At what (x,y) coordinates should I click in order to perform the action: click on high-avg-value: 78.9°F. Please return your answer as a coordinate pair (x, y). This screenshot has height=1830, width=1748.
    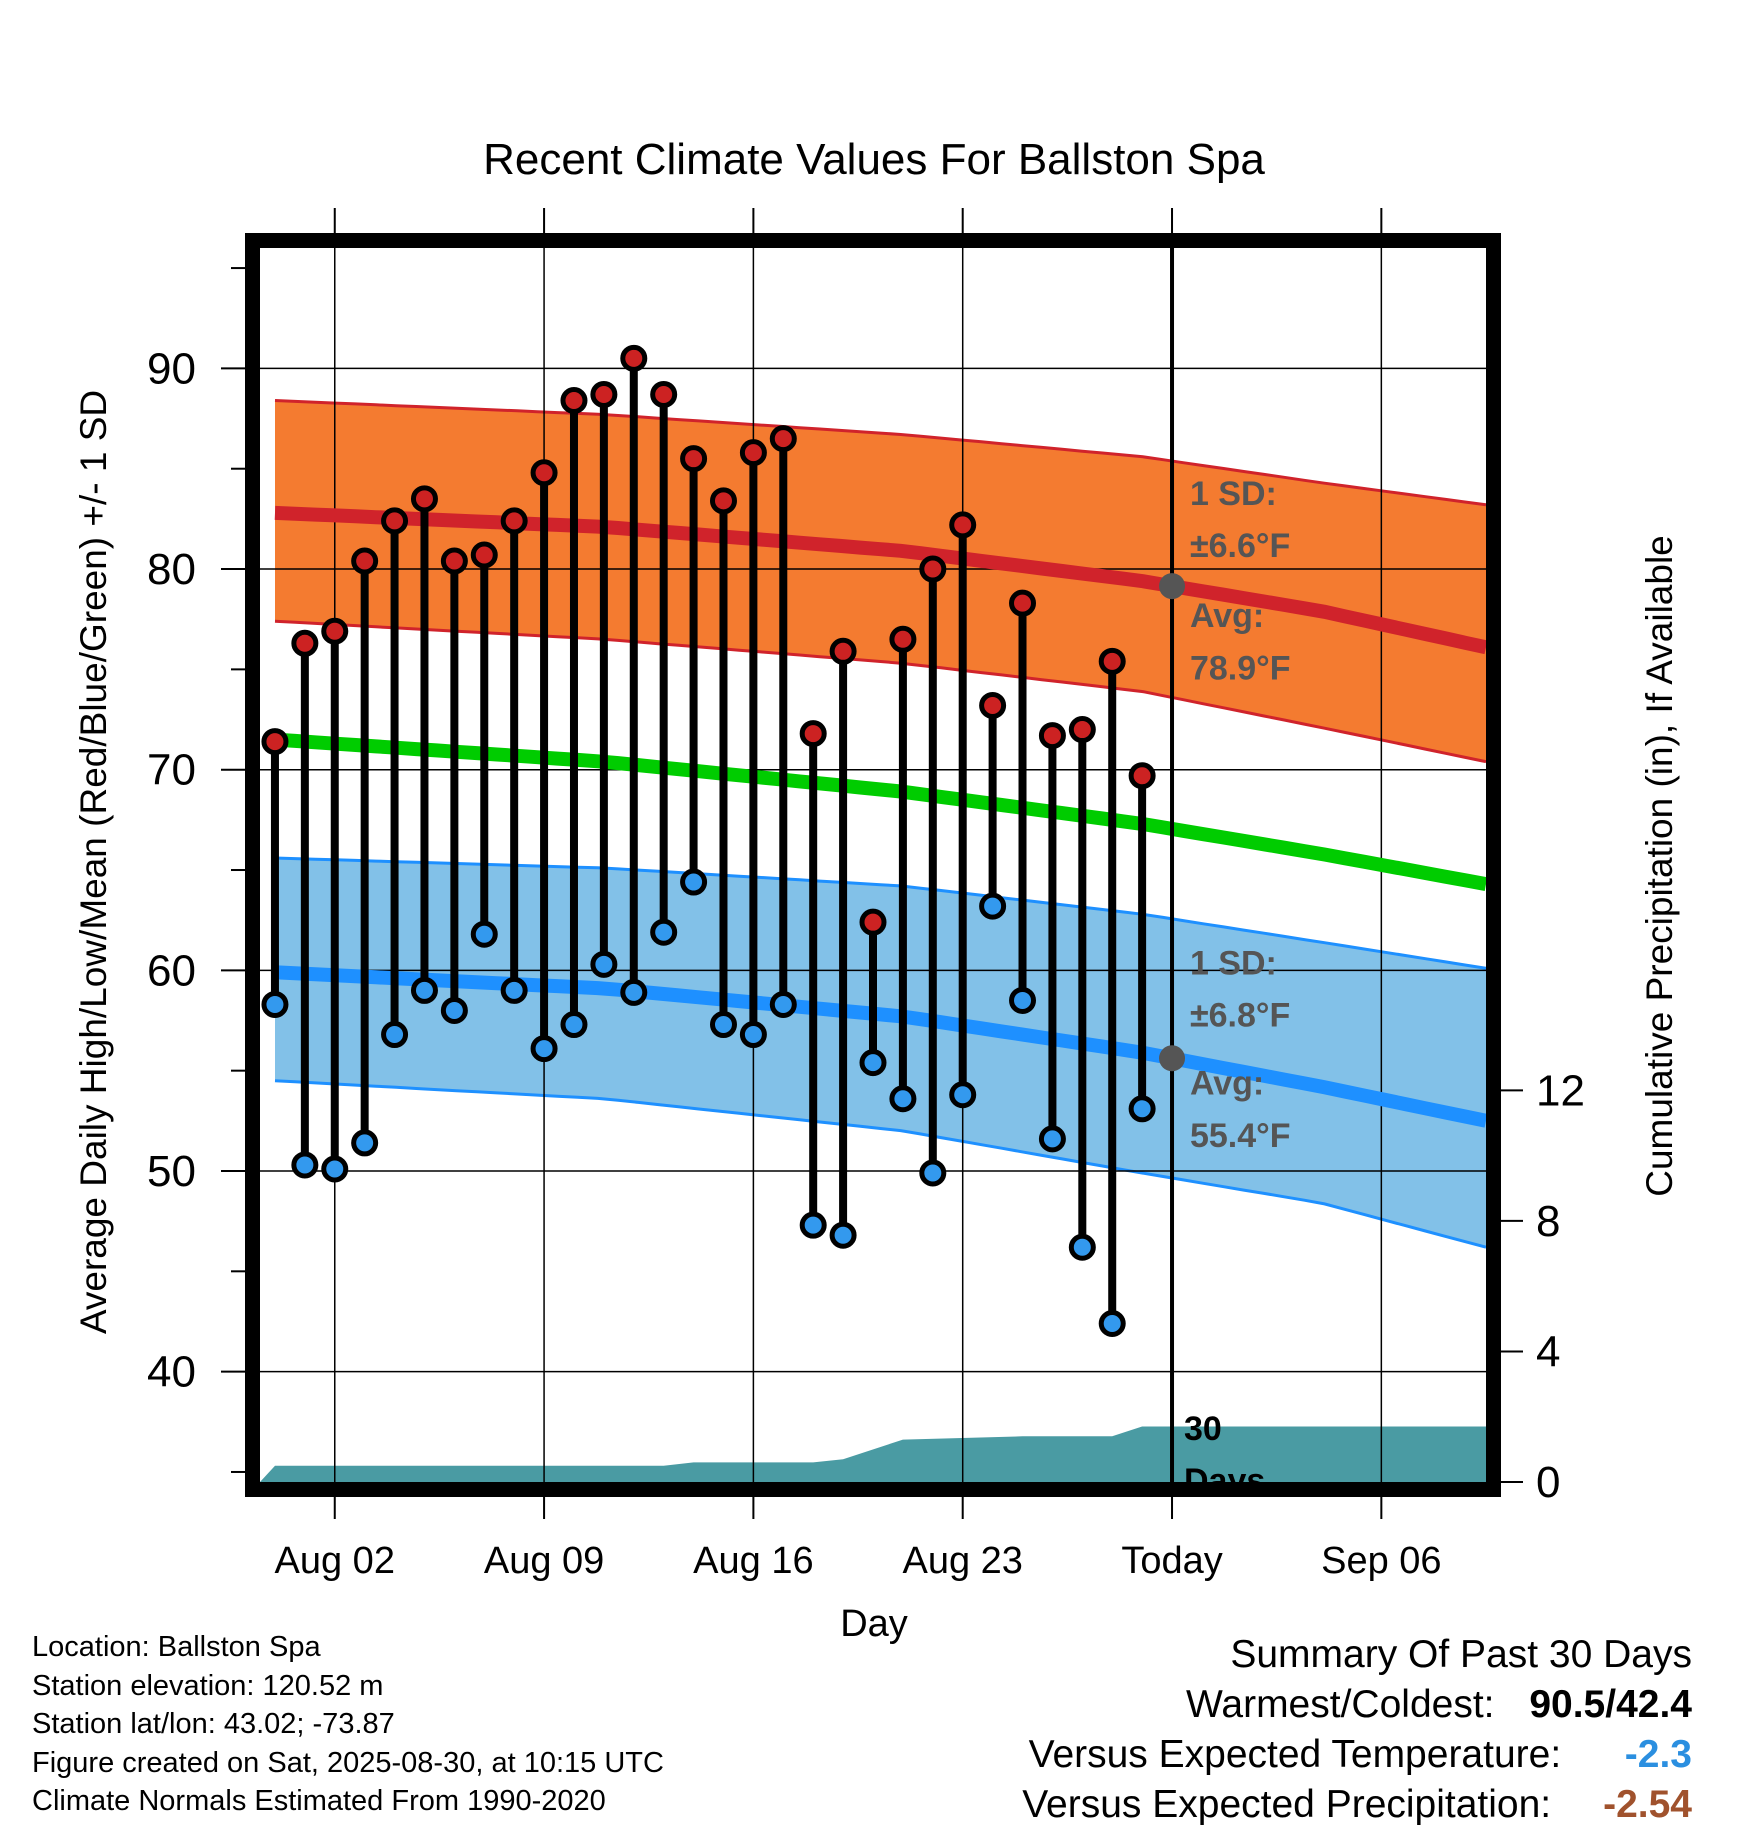
    Looking at the image, I should click on (1240, 668).